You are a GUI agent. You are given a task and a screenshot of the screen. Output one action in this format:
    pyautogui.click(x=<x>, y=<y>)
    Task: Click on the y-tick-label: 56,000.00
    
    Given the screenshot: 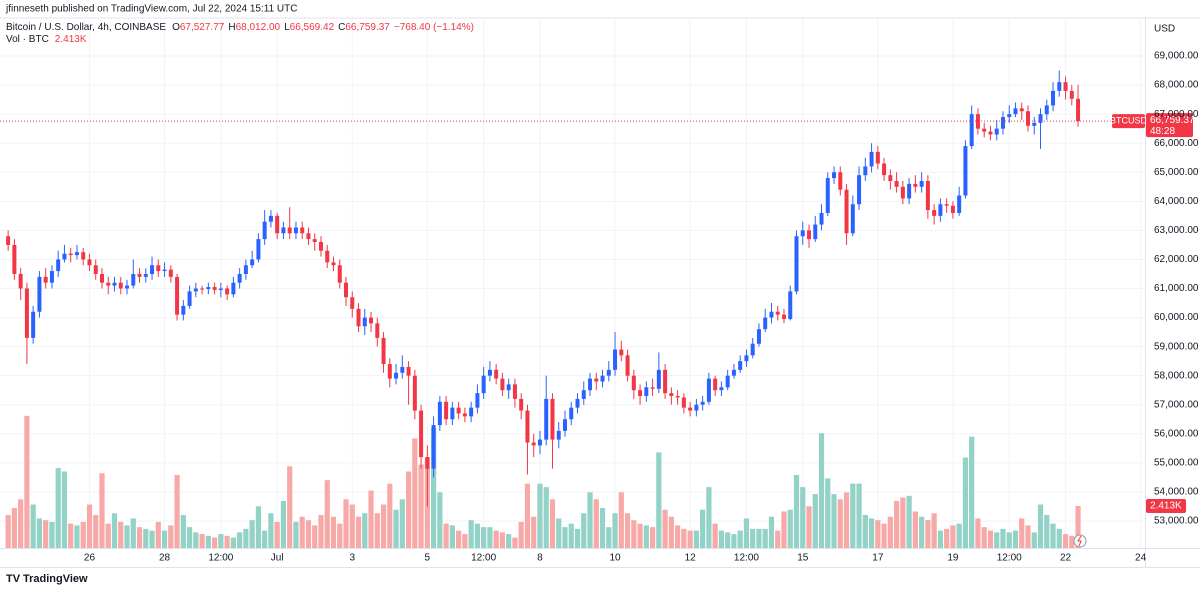 What is the action you would take?
    pyautogui.click(x=1176, y=433)
    